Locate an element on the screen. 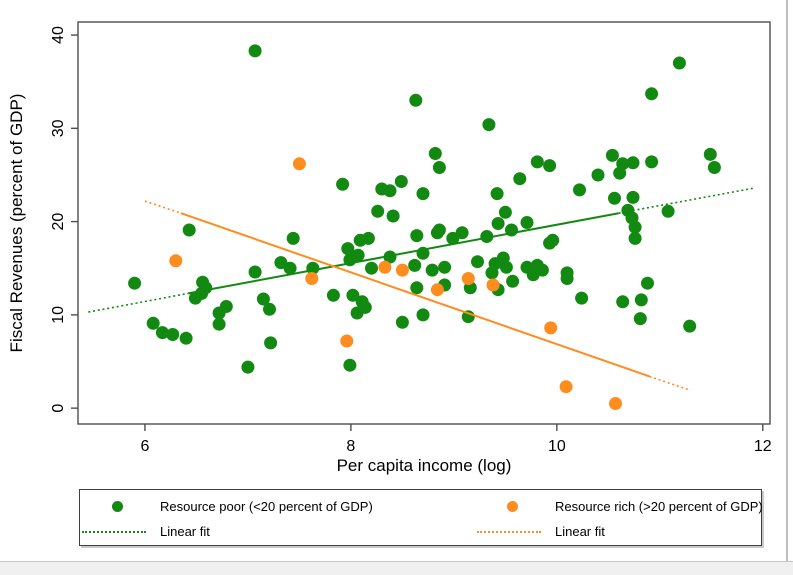 The height and width of the screenshot is (575, 793). legend-entry-resource-rich: Resource rich (>20 percent of GDP) is located at coordinates (619, 506).